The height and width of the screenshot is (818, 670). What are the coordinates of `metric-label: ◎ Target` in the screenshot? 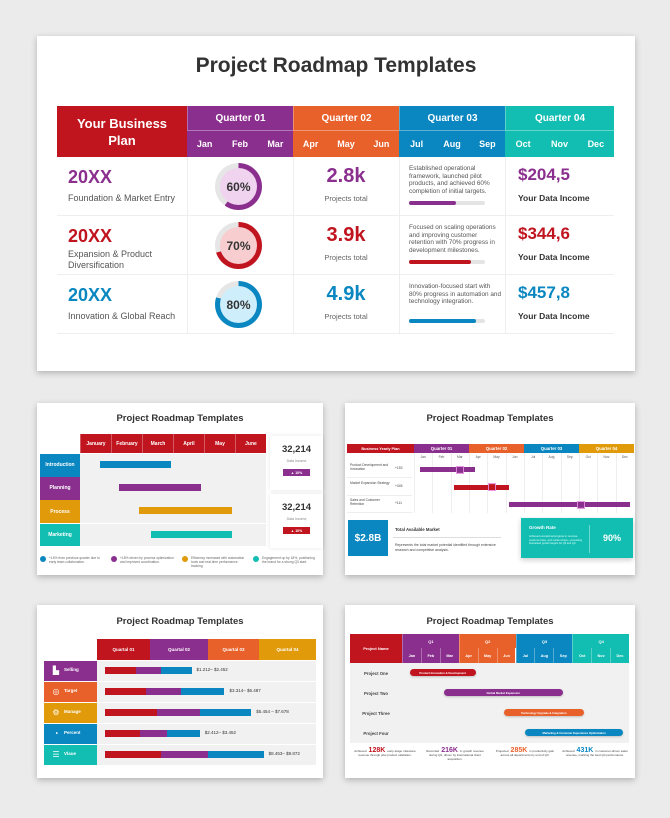 It's located at (70, 692).